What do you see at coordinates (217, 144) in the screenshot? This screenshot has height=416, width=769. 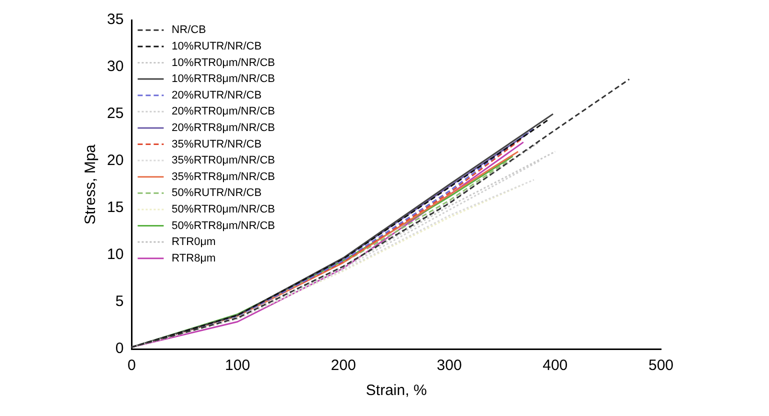 I see `legend-label: 35%RUTR/NR/CB` at bounding box center [217, 144].